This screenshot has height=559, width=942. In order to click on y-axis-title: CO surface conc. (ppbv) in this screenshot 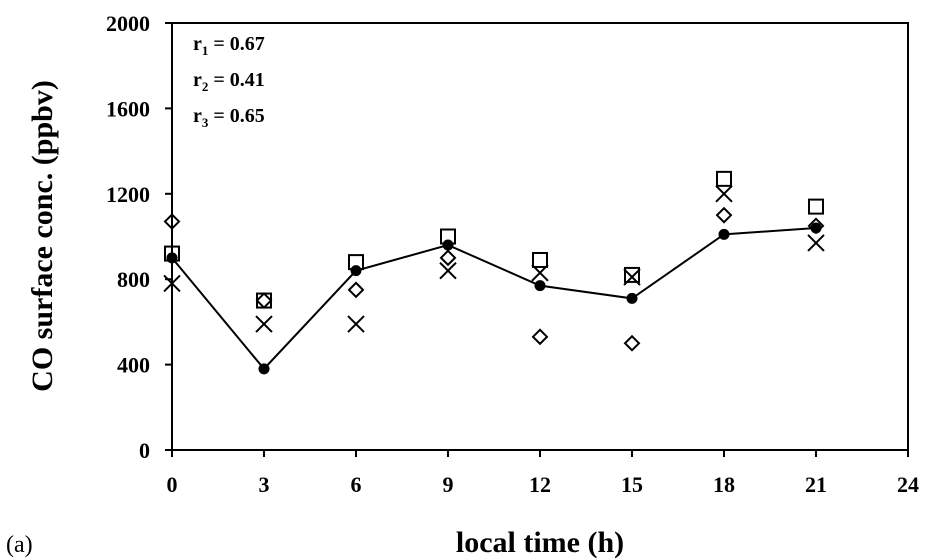, I will do `click(42, 236)`.